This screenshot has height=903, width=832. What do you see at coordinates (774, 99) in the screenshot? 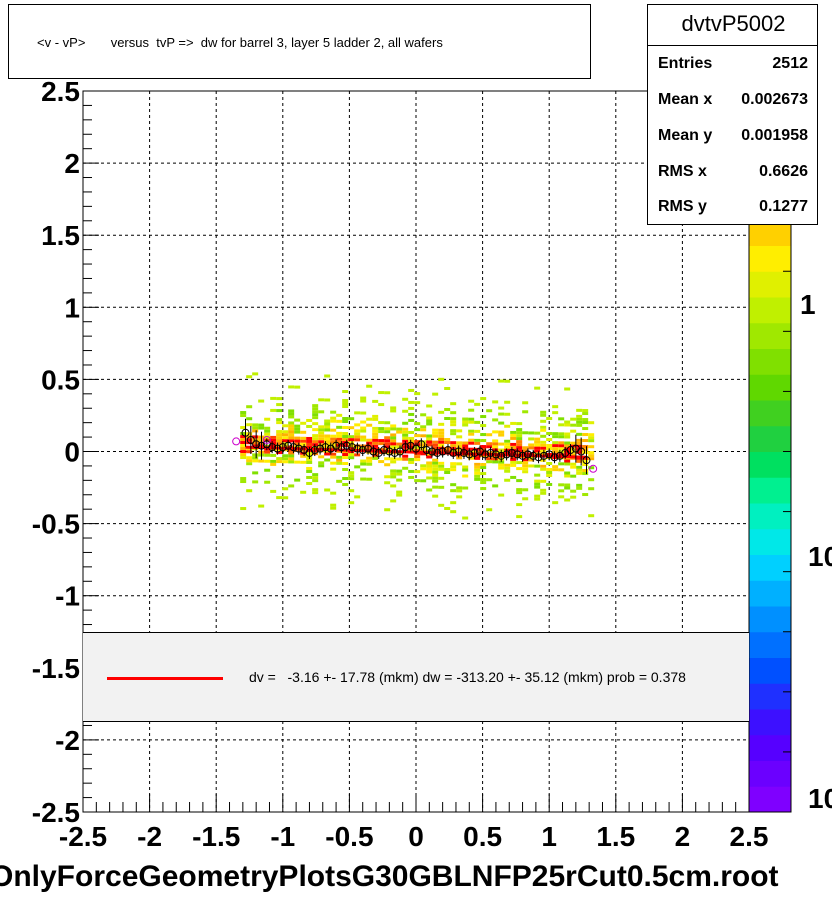
I see `stats-value: 0.002673` at bounding box center [774, 99].